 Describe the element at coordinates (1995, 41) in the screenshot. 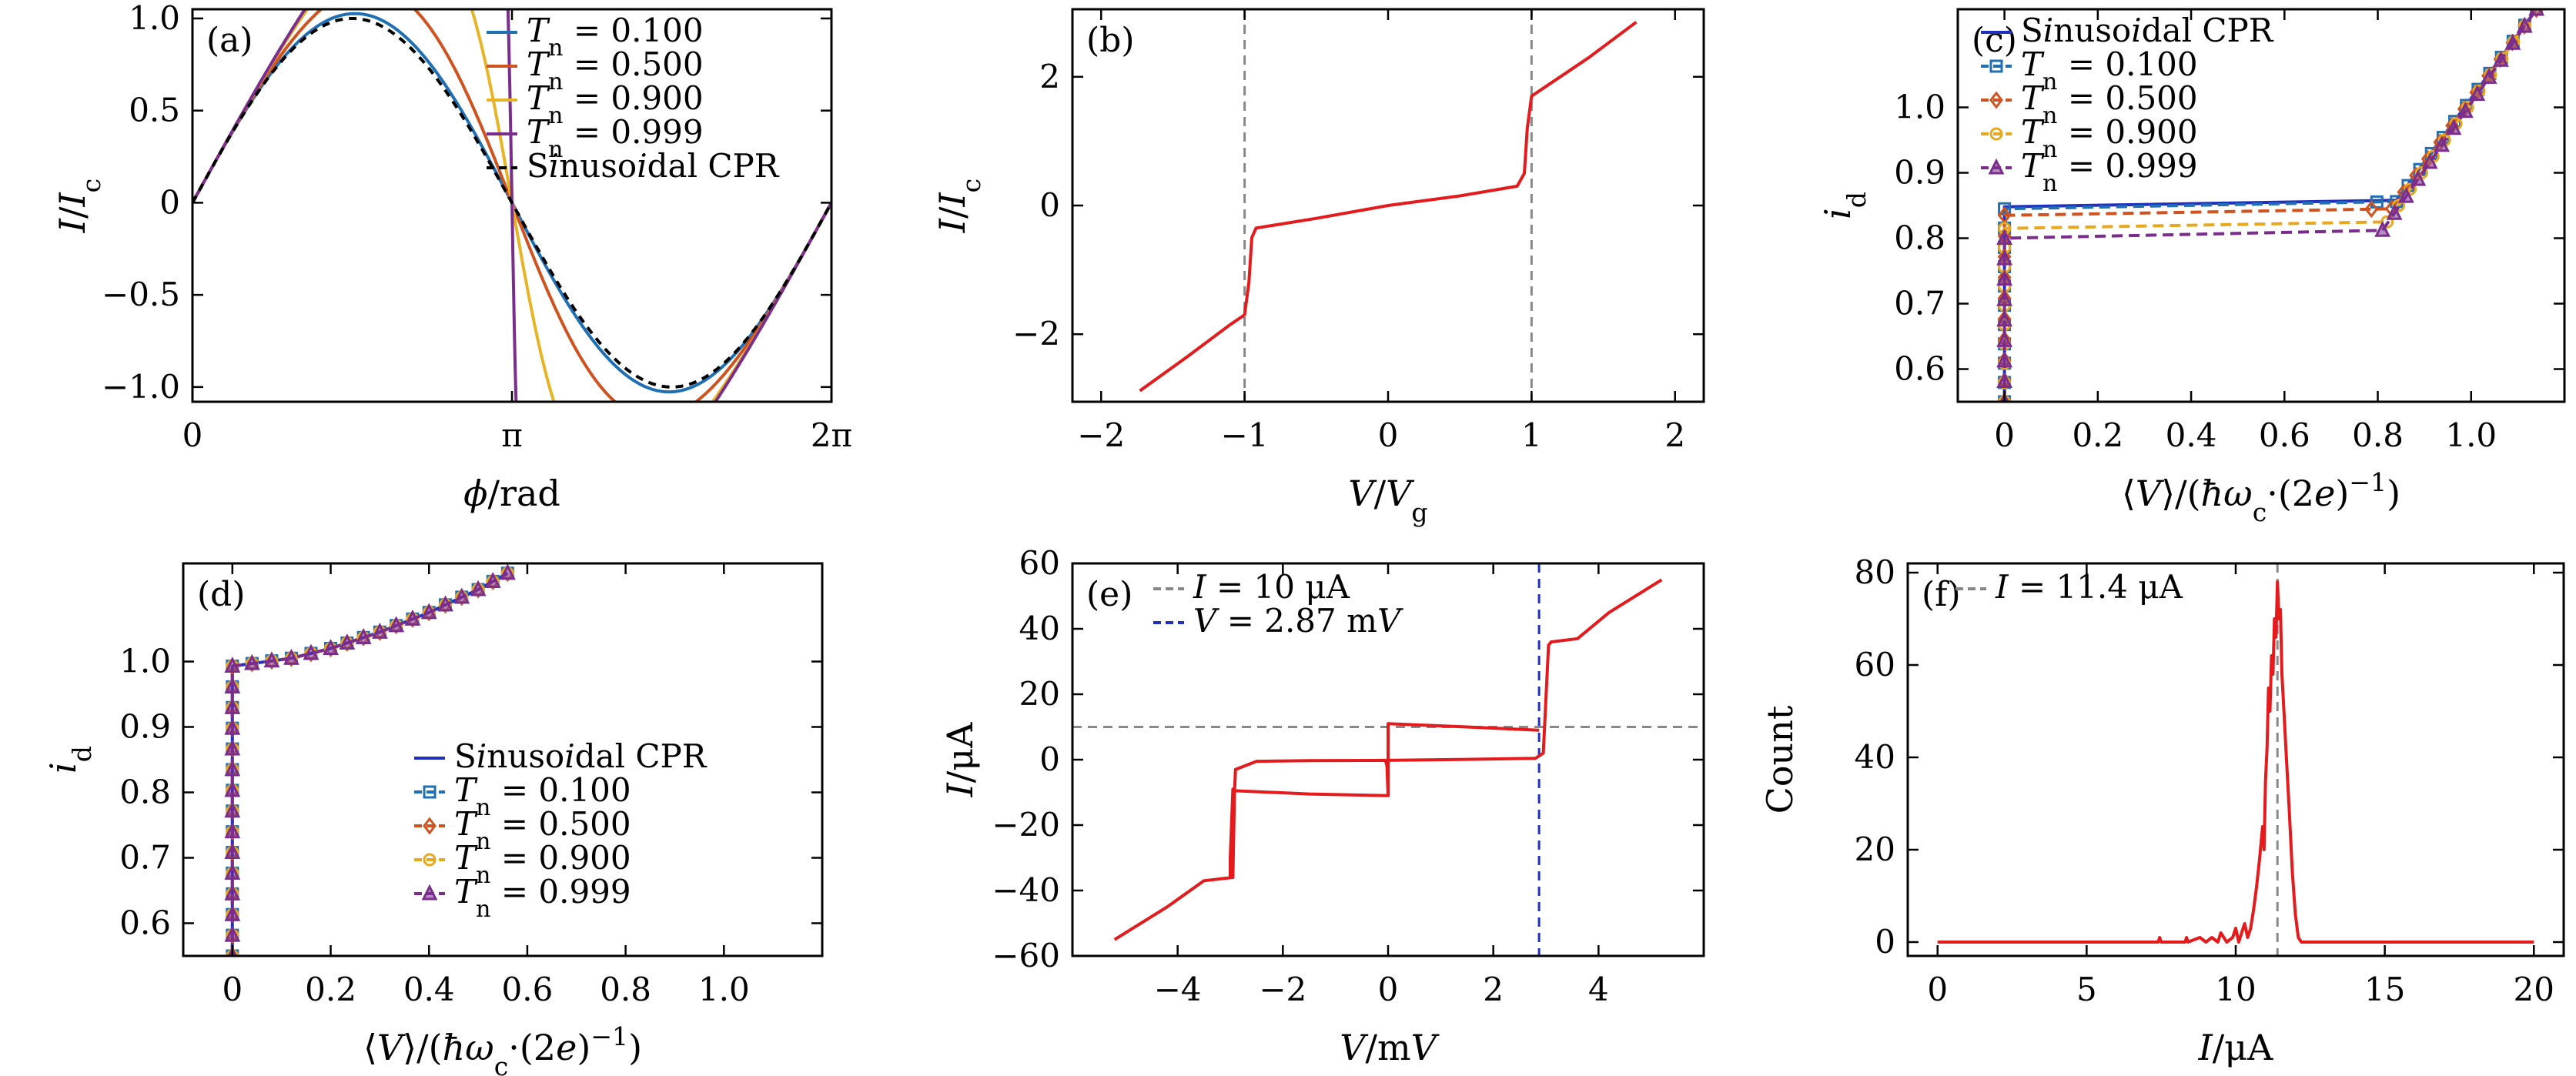

I see `panel-label: (c)` at that location.